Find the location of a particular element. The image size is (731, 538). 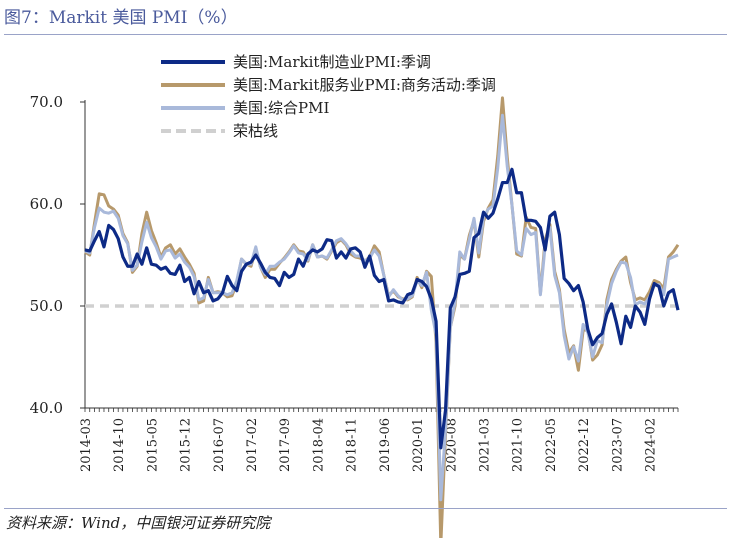

x-tick-label: 2022-05 is located at coordinates (551, 445).